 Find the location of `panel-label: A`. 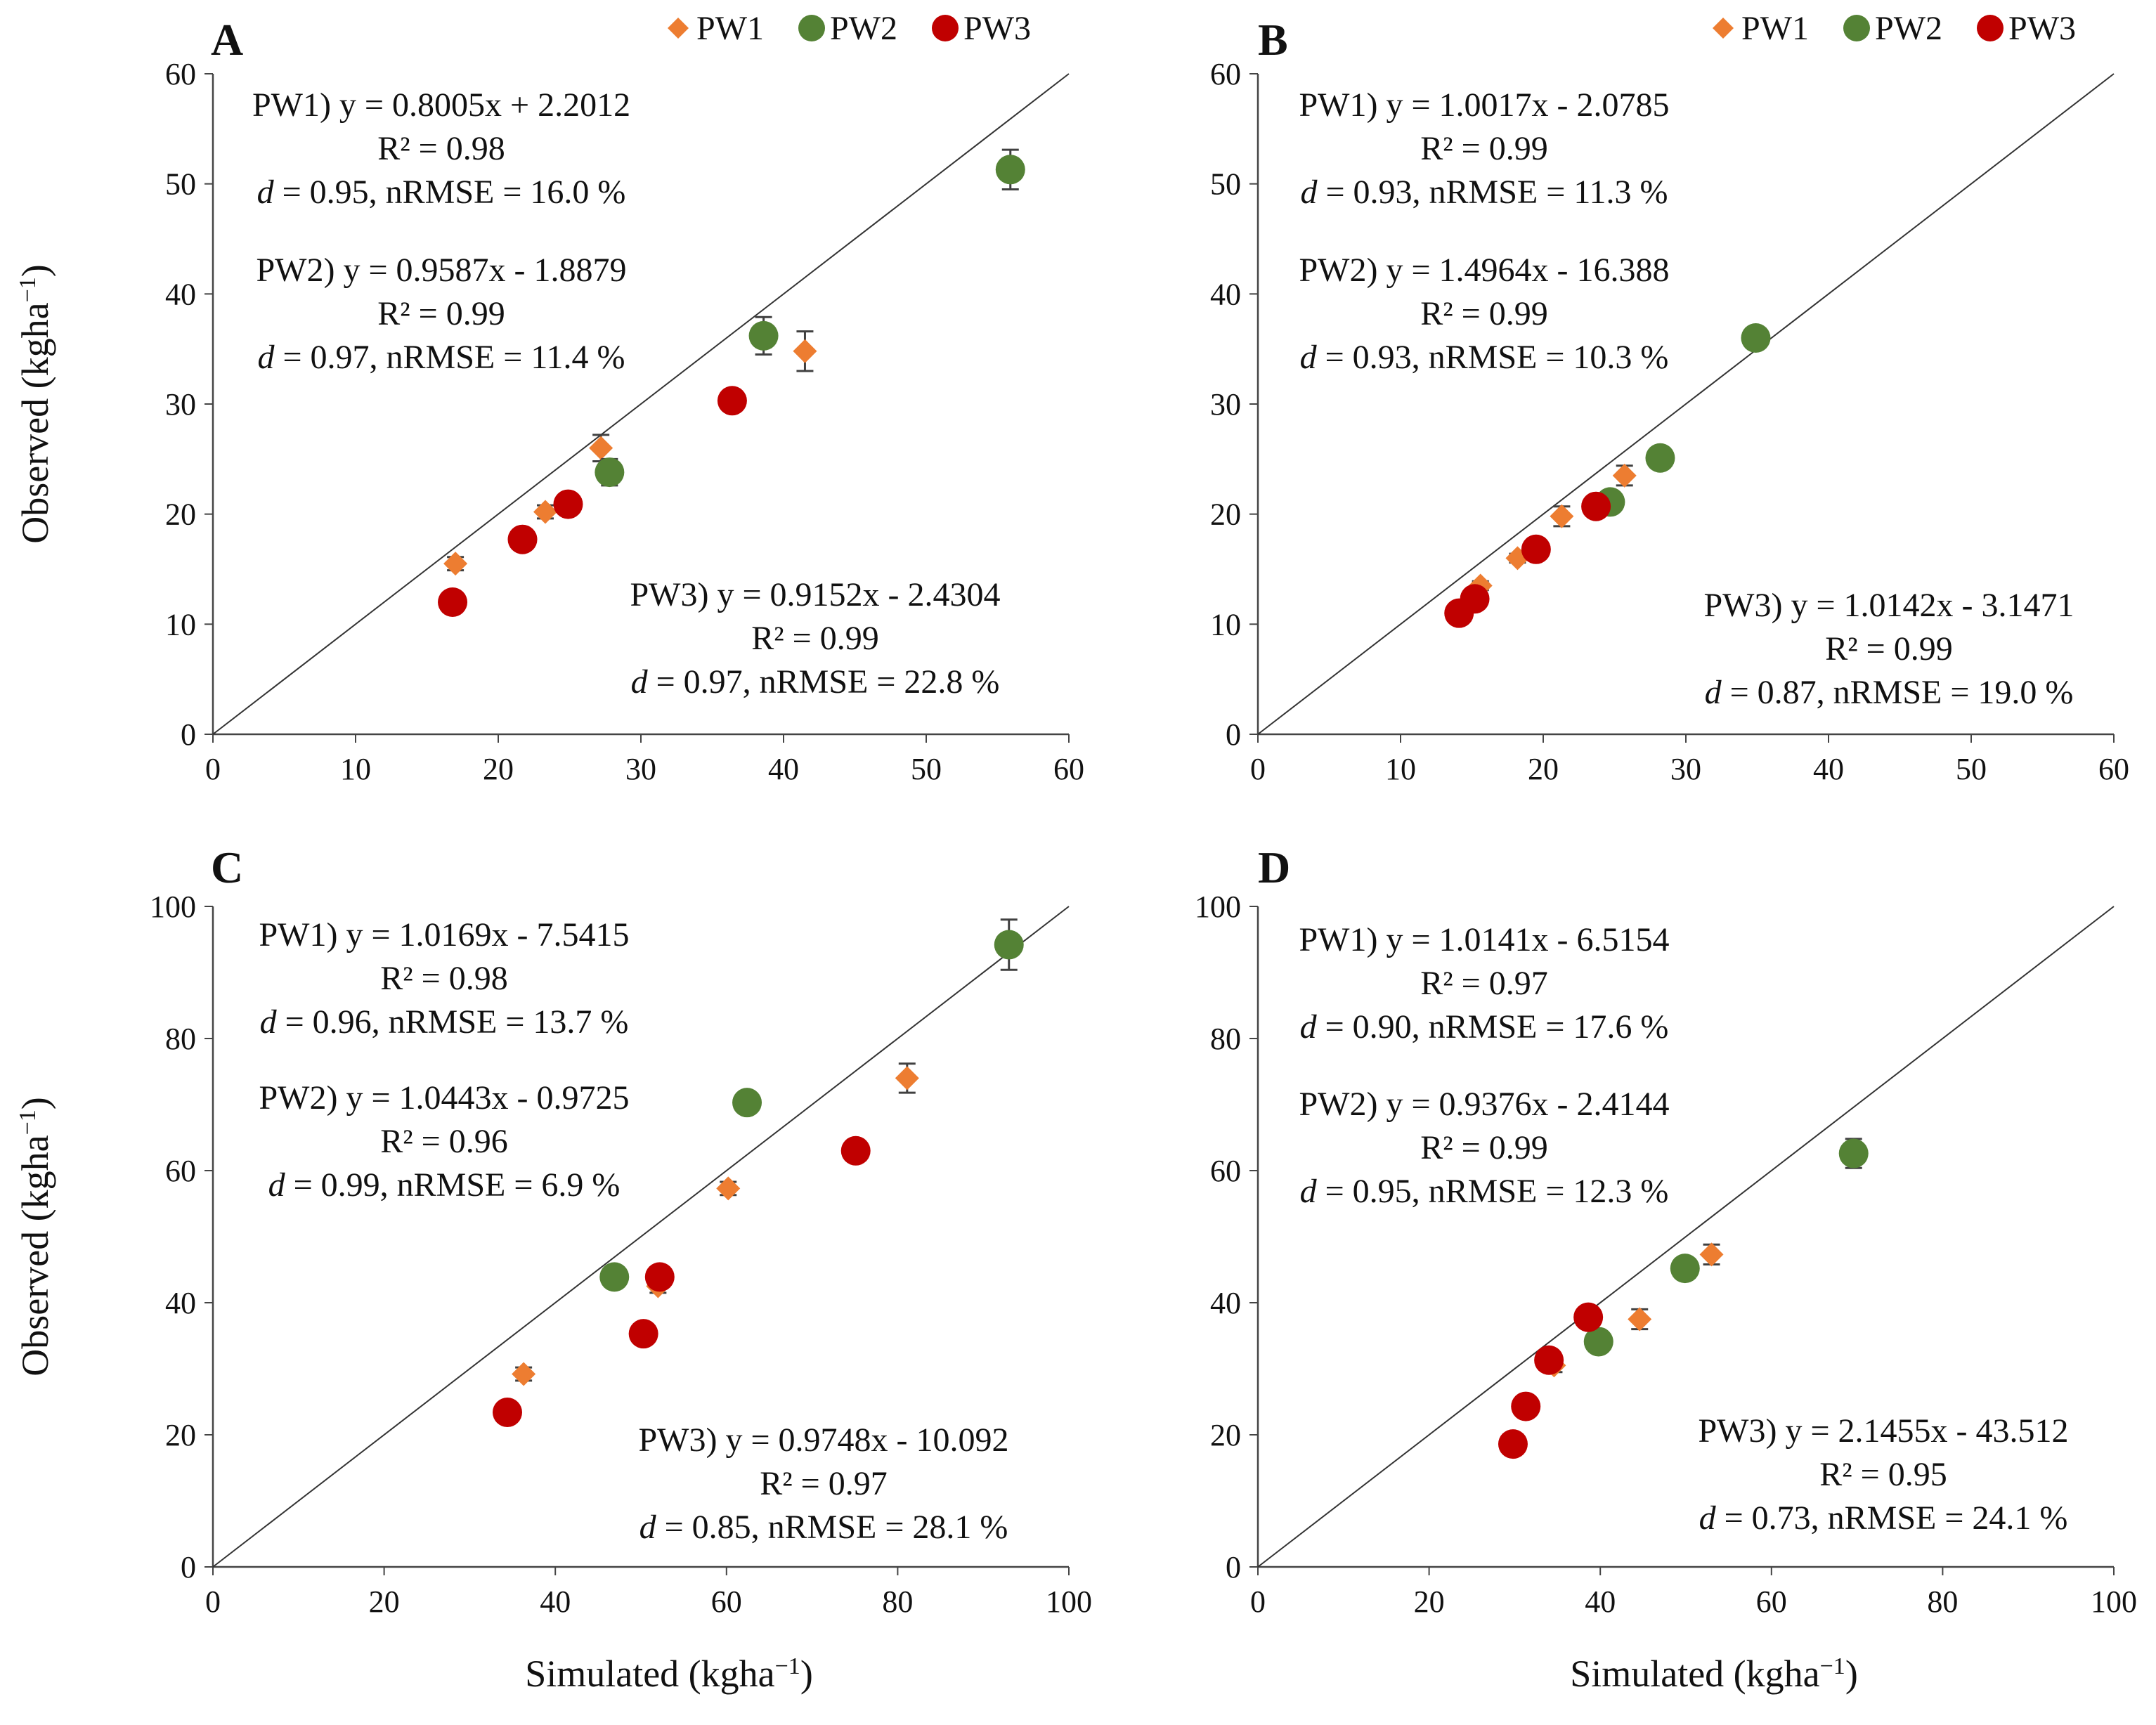

panel-label: A is located at coordinates (227, 40).